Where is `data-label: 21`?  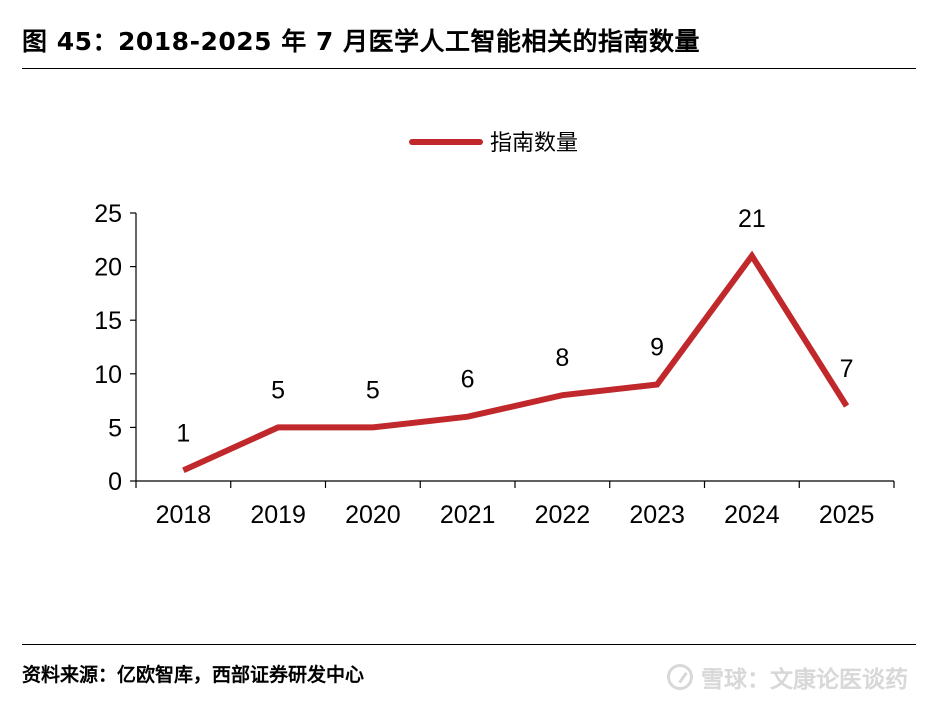 data-label: 21 is located at coordinates (752, 219).